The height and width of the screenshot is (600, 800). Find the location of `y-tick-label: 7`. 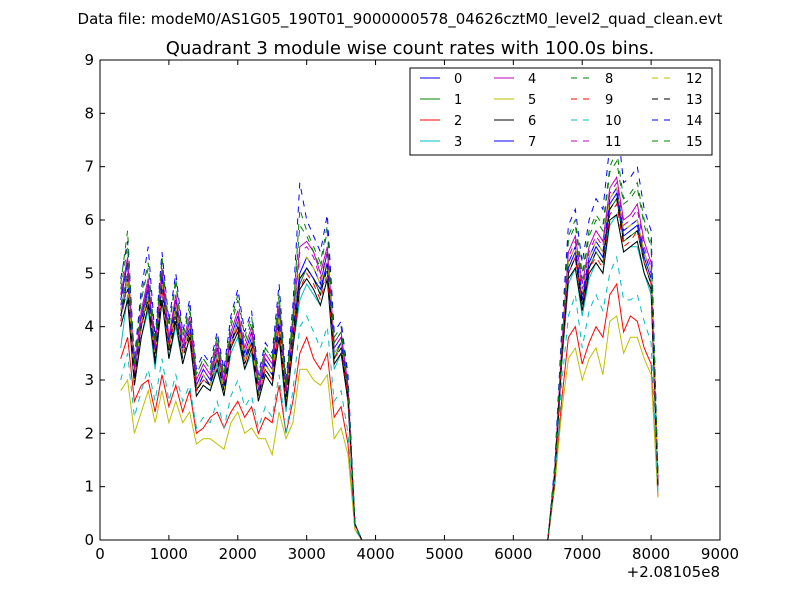

y-tick-label: 7 is located at coordinates (89, 167).